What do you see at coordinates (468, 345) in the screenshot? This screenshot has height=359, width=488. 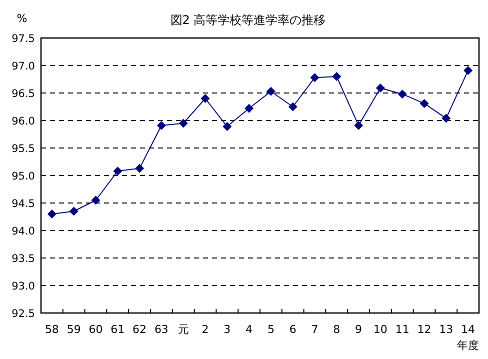 I see `xlabel: 年度` at bounding box center [468, 345].